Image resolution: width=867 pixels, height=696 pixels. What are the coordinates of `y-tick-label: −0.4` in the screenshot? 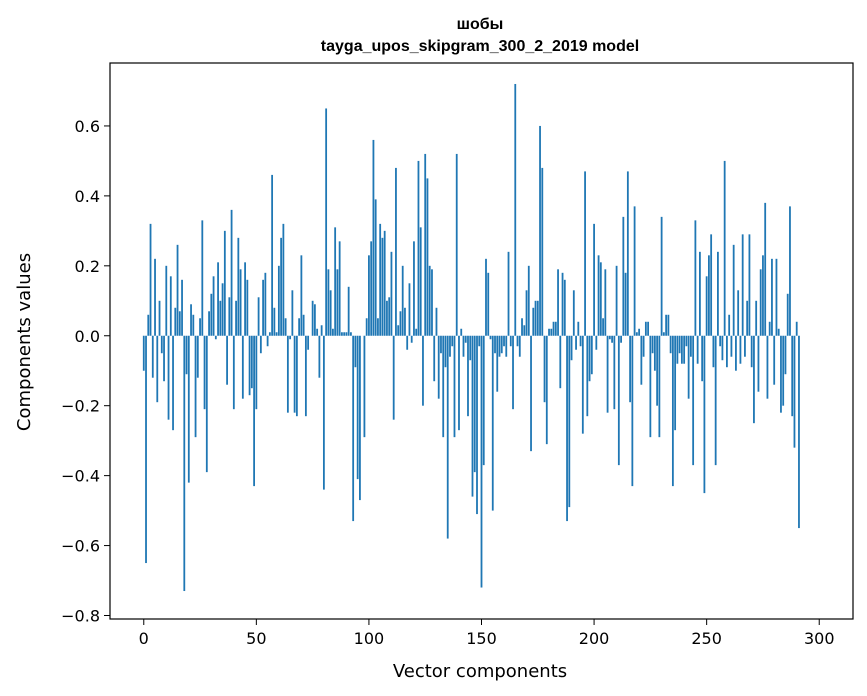 It's located at (80, 476).